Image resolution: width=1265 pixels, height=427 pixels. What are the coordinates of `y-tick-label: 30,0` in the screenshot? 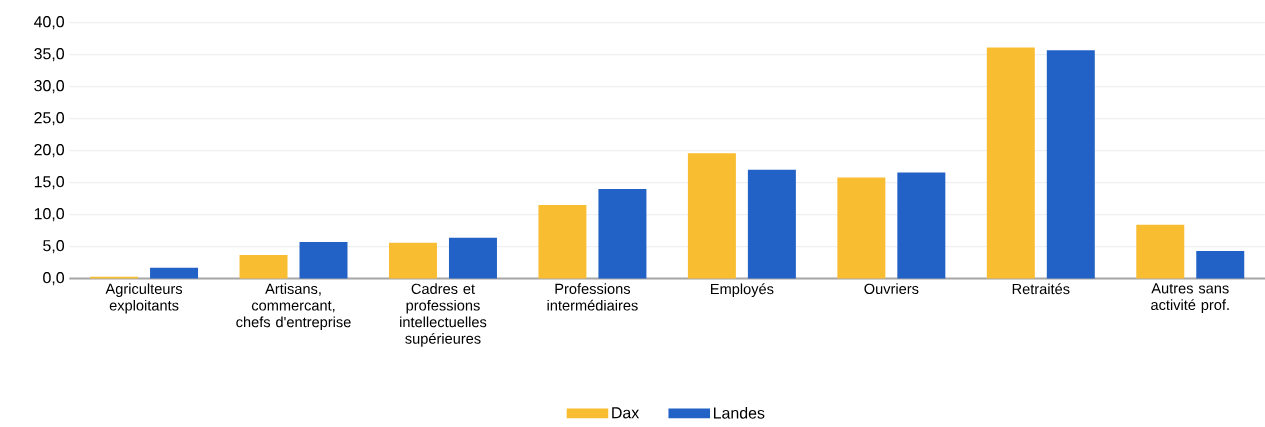 It's located at (49, 87).